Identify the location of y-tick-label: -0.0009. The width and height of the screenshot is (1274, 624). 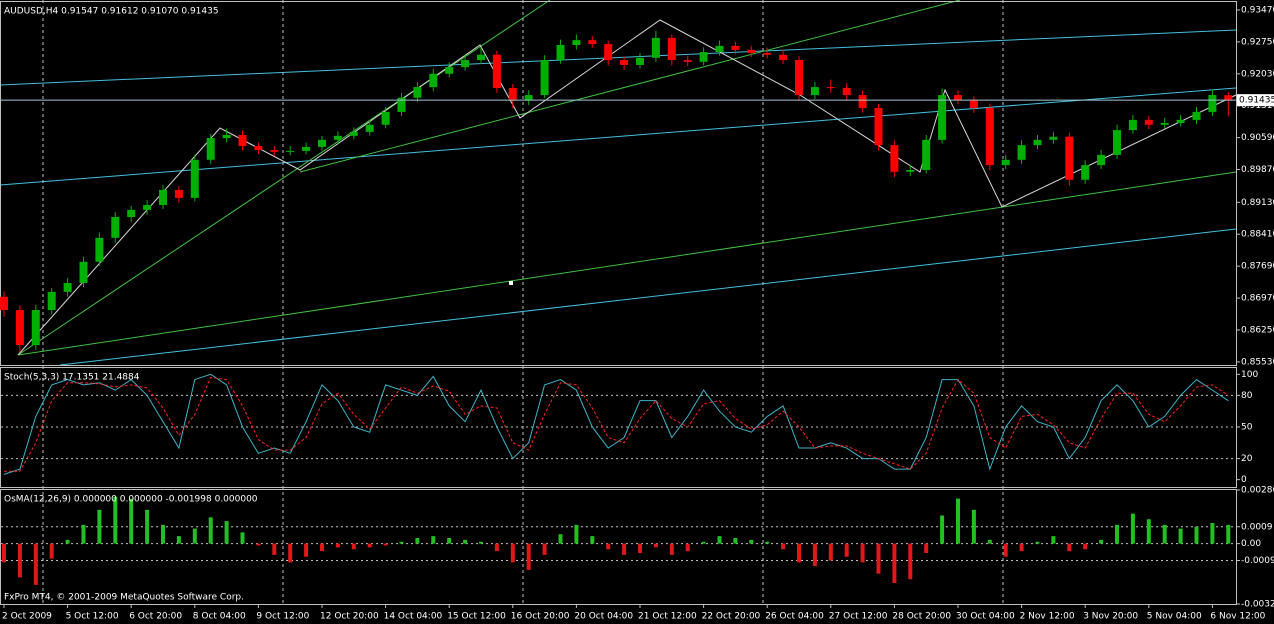
(1257, 561).